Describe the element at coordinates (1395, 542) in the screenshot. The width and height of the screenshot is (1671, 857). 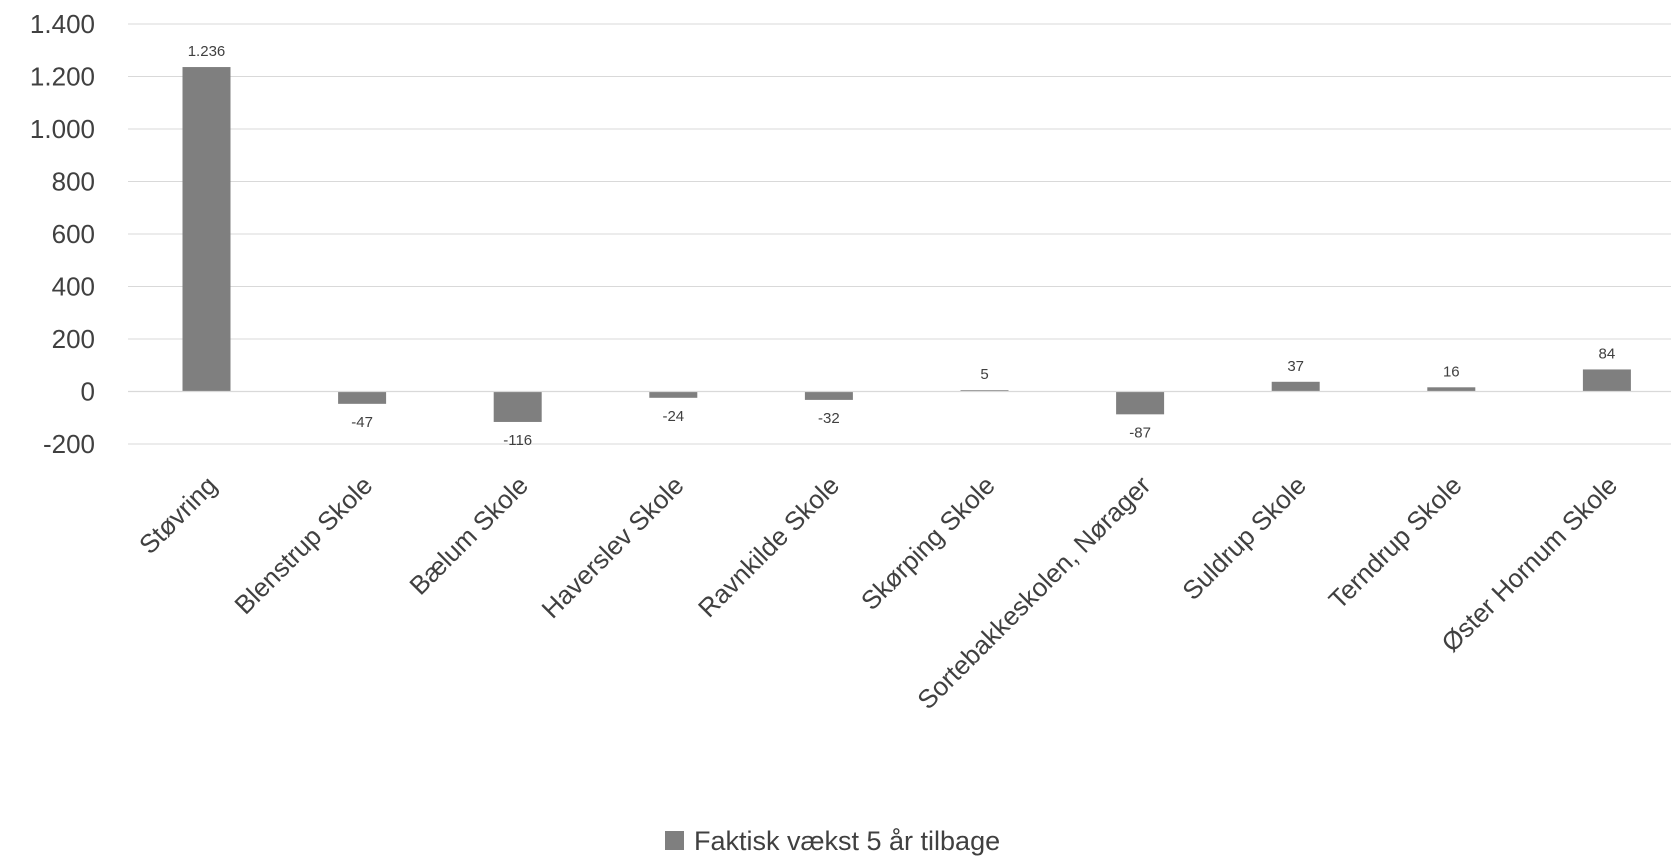
I see `category-label: Terndrup Skole` at that location.